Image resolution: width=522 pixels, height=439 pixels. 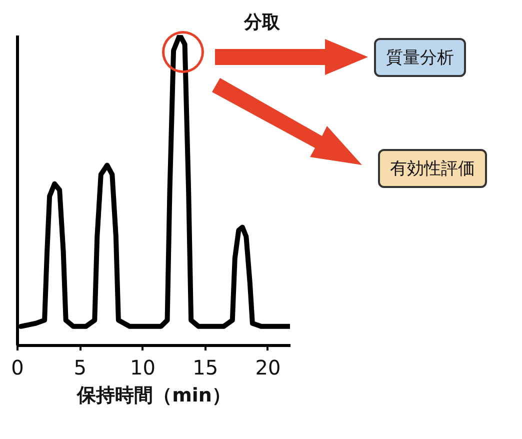 I want to click on x-tick-label: 15, so click(x=205, y=368).